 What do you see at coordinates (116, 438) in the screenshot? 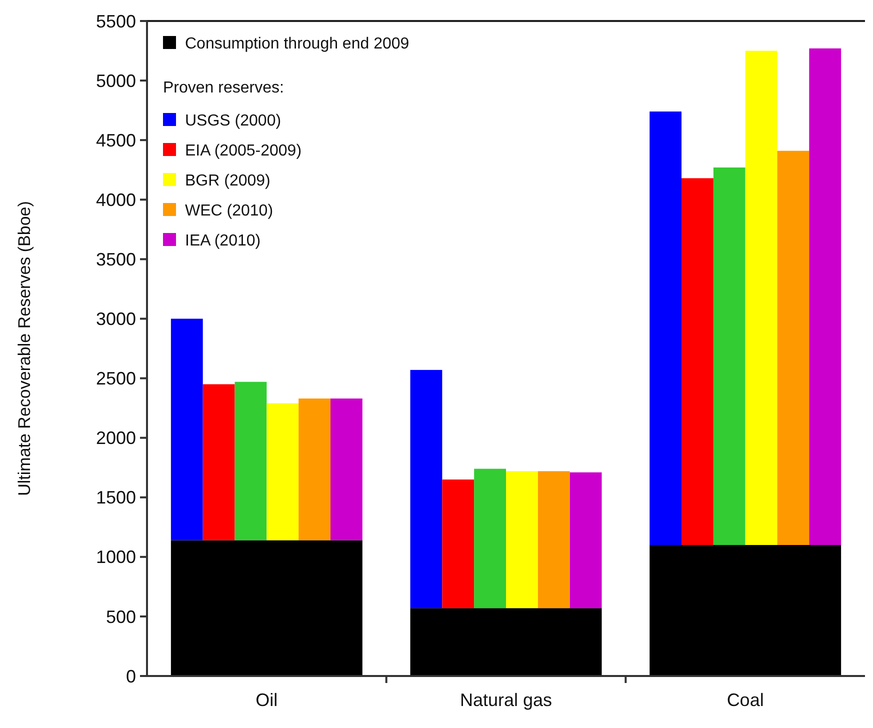
I see `y-tick-label: 2000` at bounding box center [116, 438].